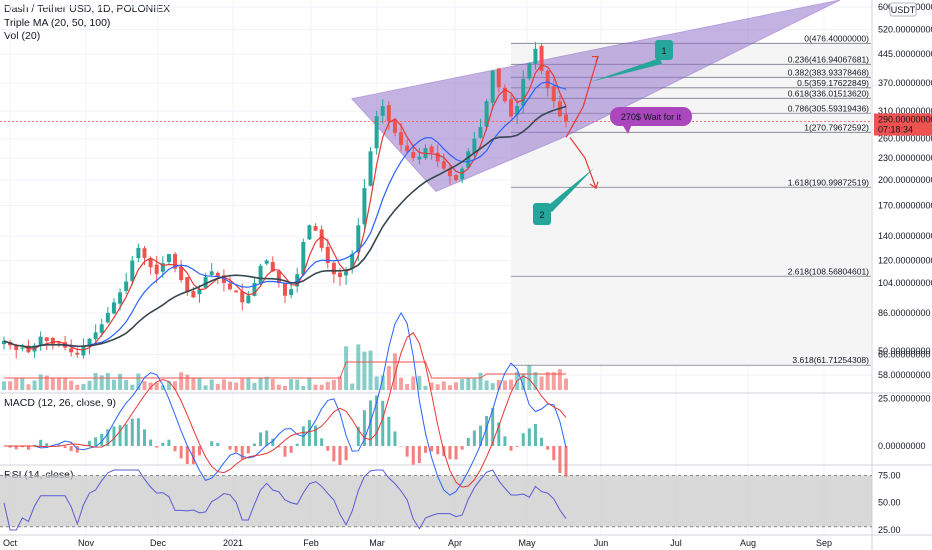  I want to click on price-tick-label: 370.00000000, so click(905, 83).